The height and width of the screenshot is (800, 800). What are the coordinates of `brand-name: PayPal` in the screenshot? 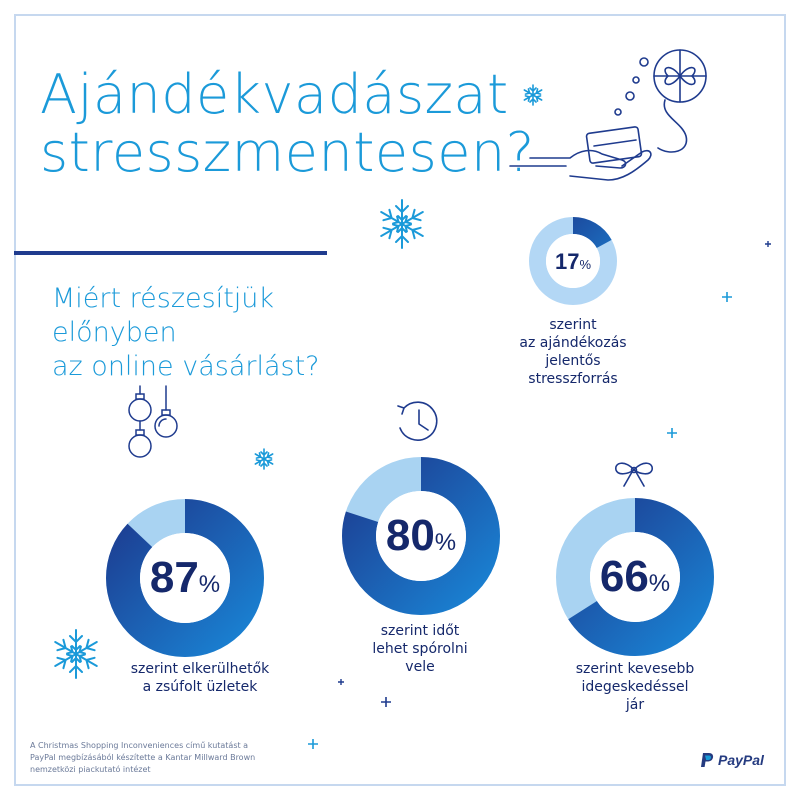 It's located at (741, 760).